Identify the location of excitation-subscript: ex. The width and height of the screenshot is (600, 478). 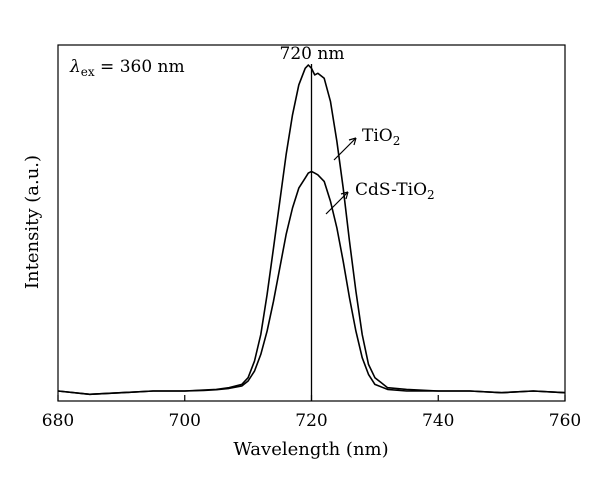
(88, 72).